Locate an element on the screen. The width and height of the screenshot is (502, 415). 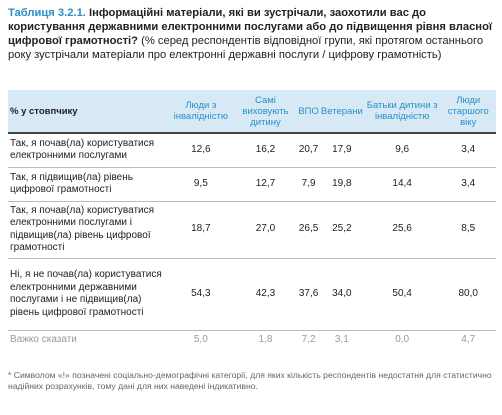
cell-value: 3,1 is located at coordinates (341, 339).